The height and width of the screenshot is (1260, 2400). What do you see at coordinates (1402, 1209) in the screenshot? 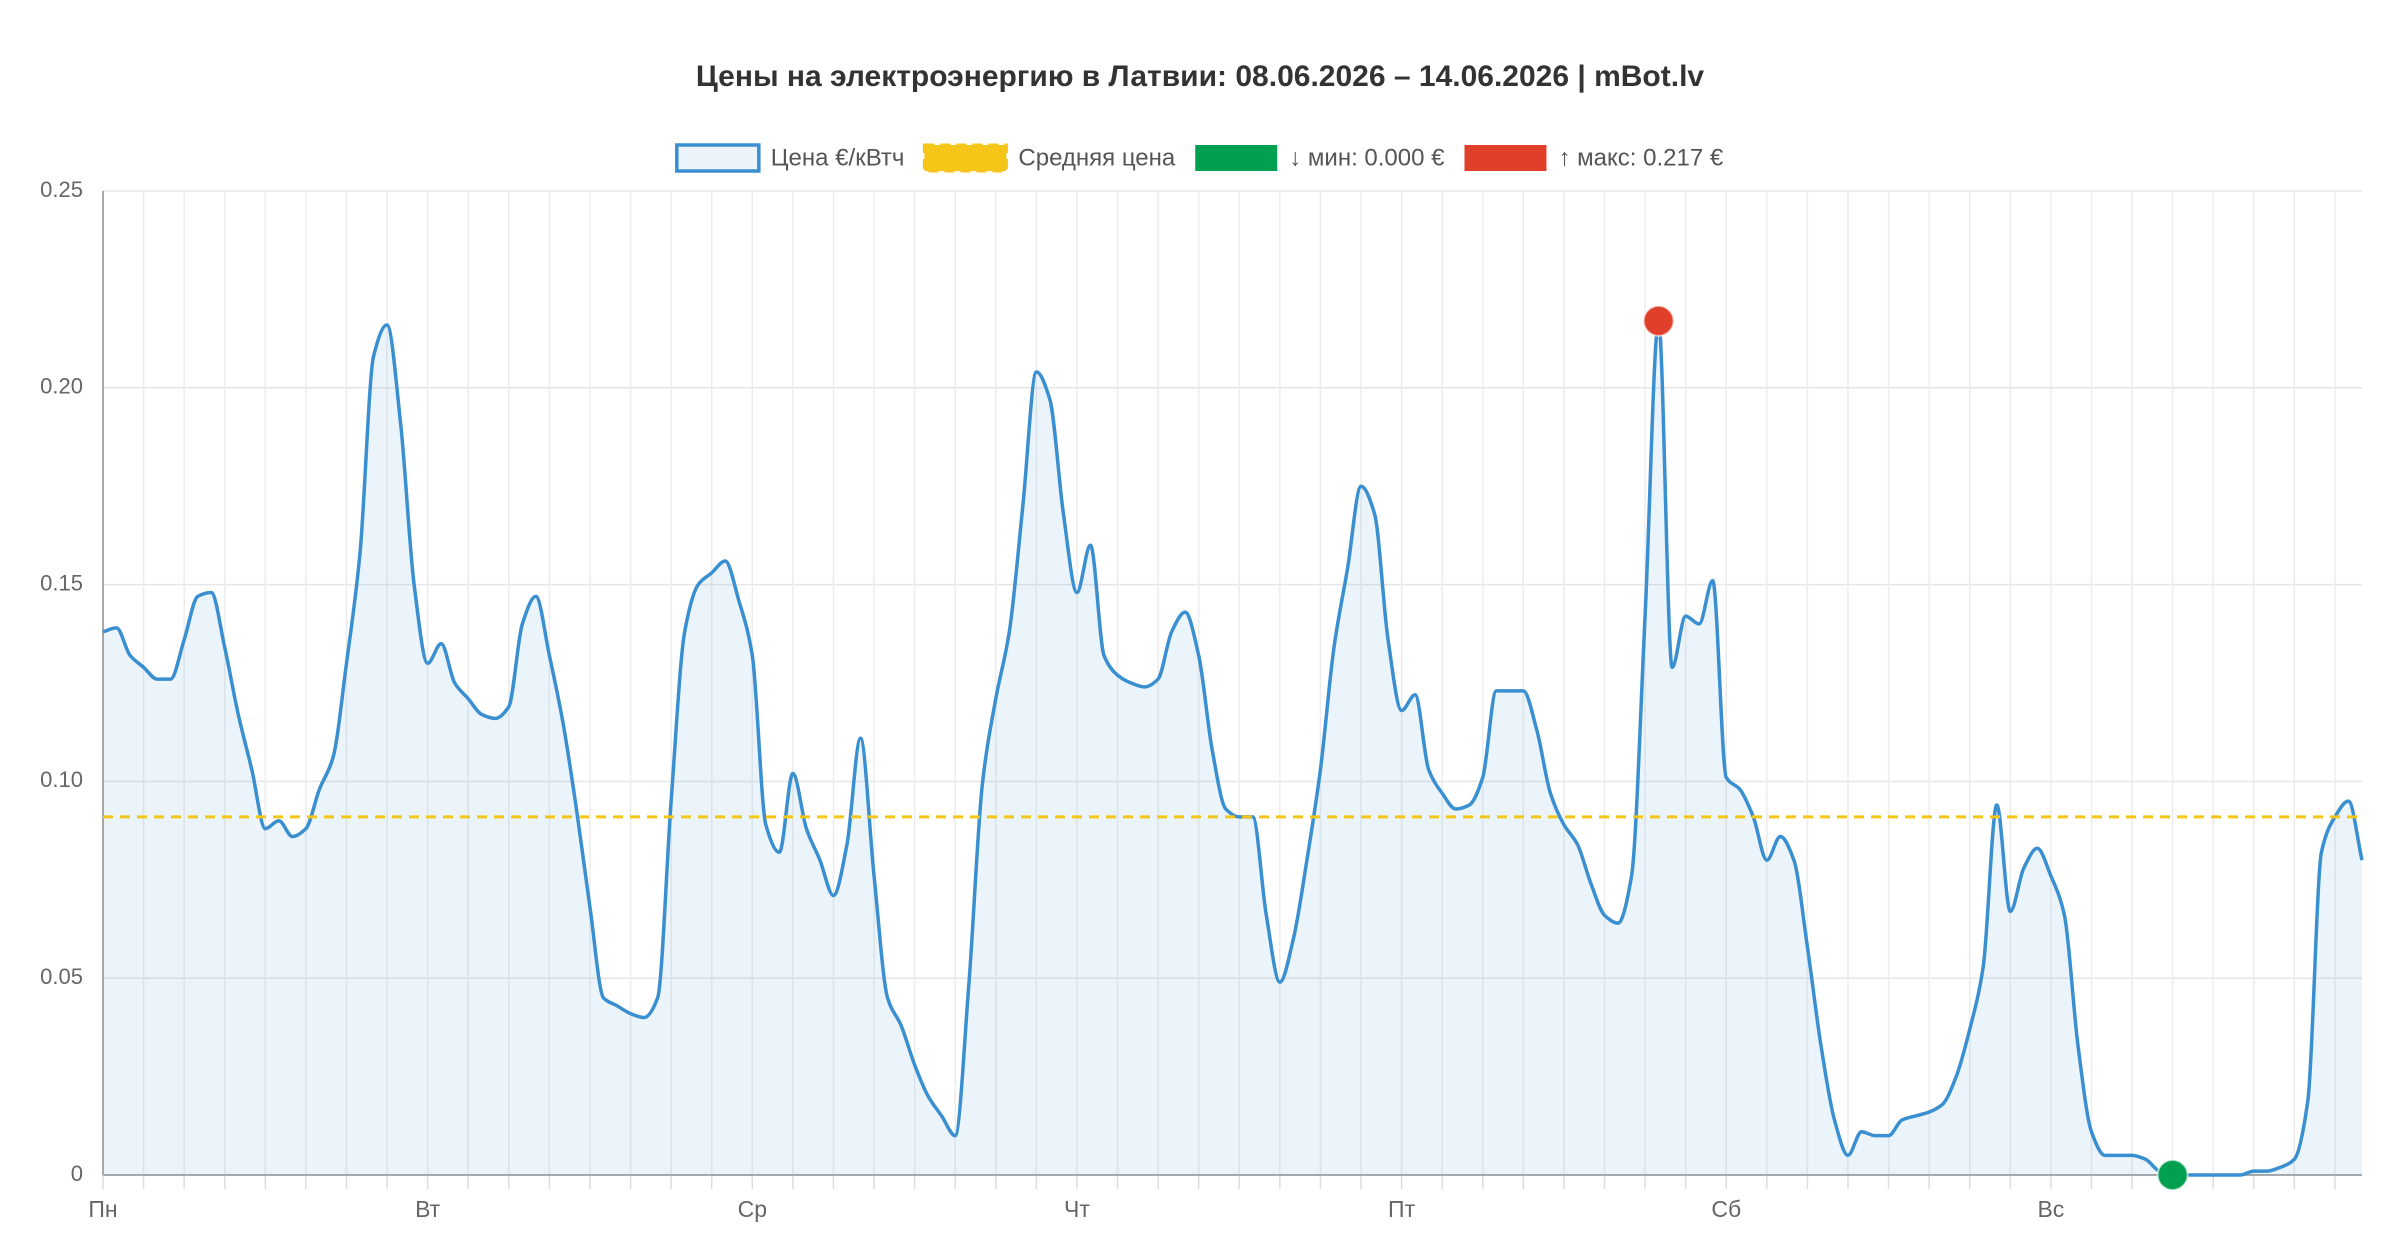
I see `x-tick-label: Пт` at bounding box center [1402, 1209].